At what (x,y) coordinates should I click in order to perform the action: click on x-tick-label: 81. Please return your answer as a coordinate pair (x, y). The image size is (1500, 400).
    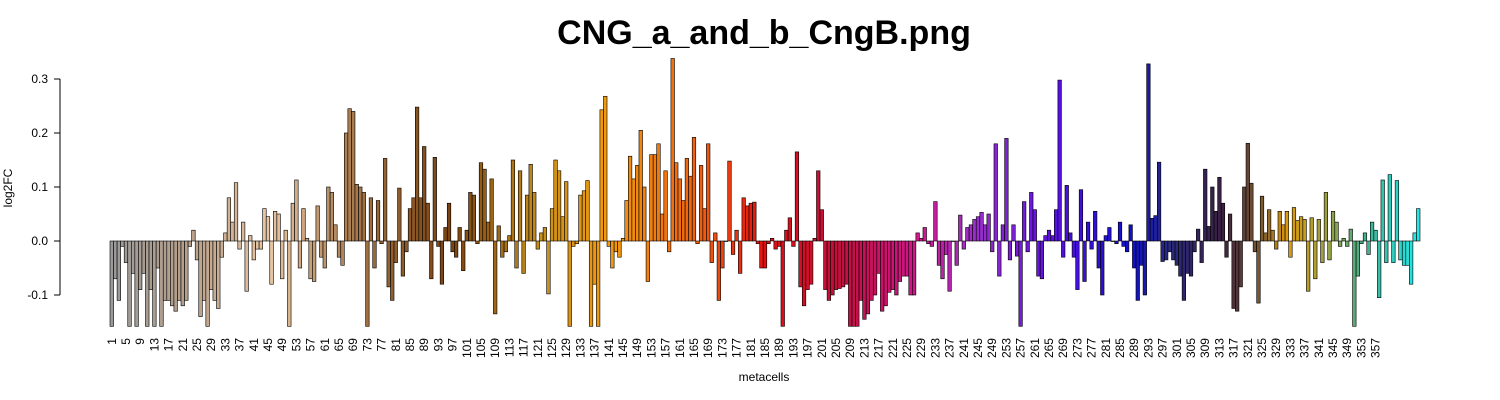
    Looking at the image, I should click on (396, 345).